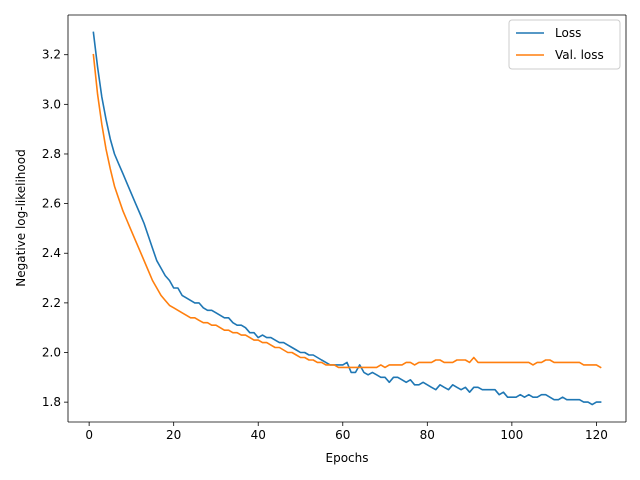 The width and height of the screenshot is (640, 480). I want to click on x-tick-label: 20, so click(173, 435).